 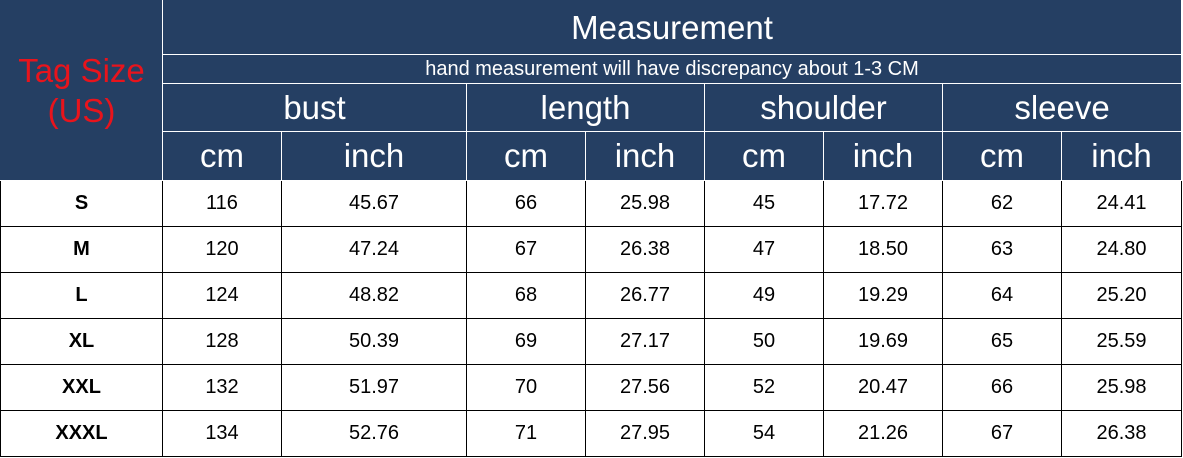 What do you see at coordinates (374, 387) in the screenshot?
I see `value-cell: 51.97` at bounding box center [374, 387].